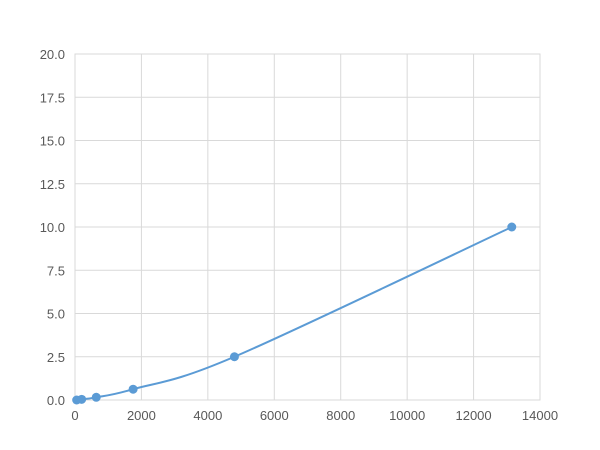 The height and width of the screenshot is (450, 600). What do you see at coordinates (274, 415) in the screenshot?
I see `x-tick-label: 6000` at bounding box center [274, 415].